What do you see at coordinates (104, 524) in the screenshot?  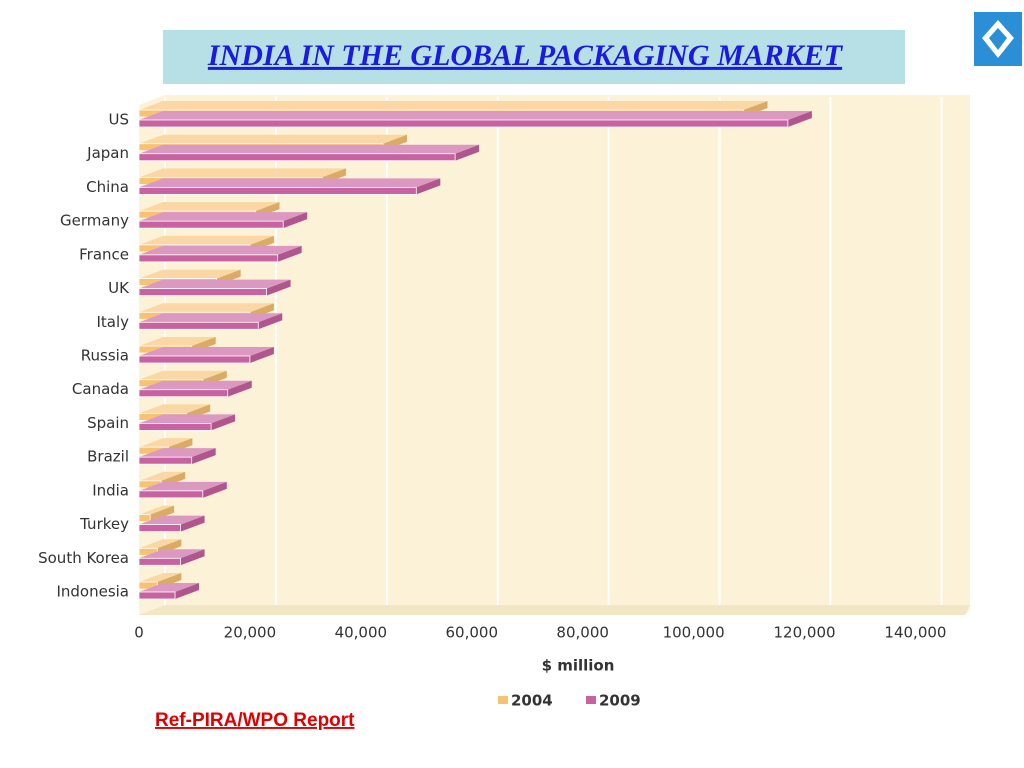 I see `category-label: Turkey` at bounding box center [104, 524].